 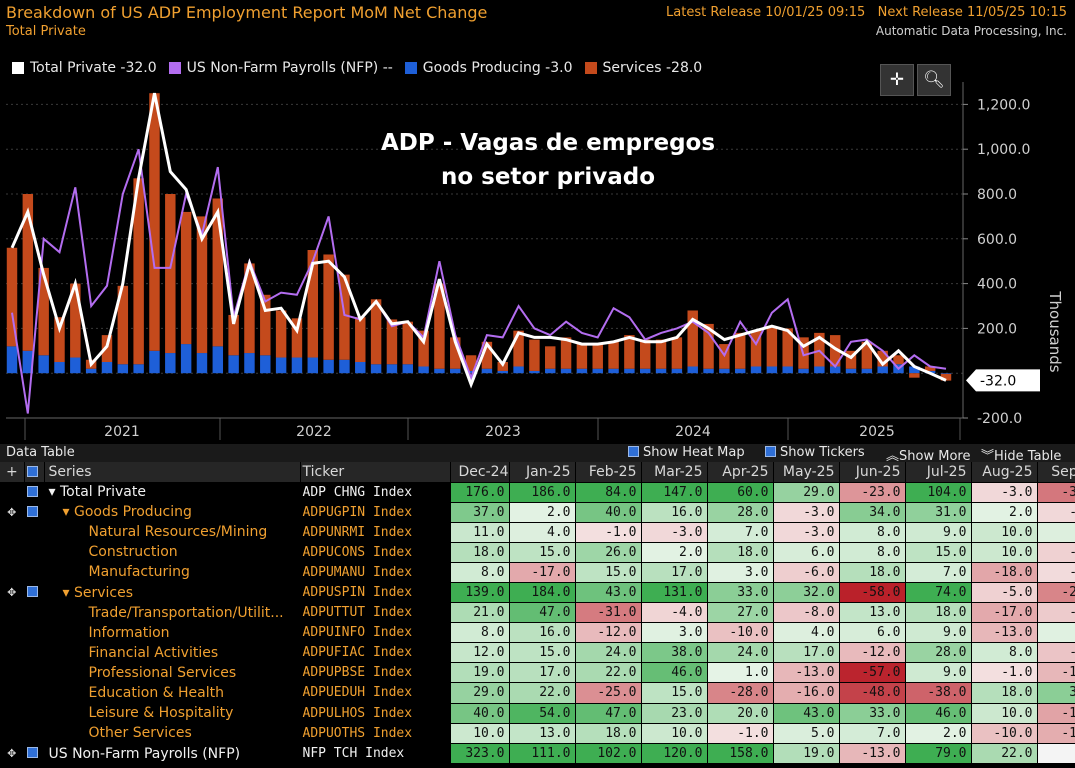 I want to click on series-name: Information, so click(x=172, y=632).